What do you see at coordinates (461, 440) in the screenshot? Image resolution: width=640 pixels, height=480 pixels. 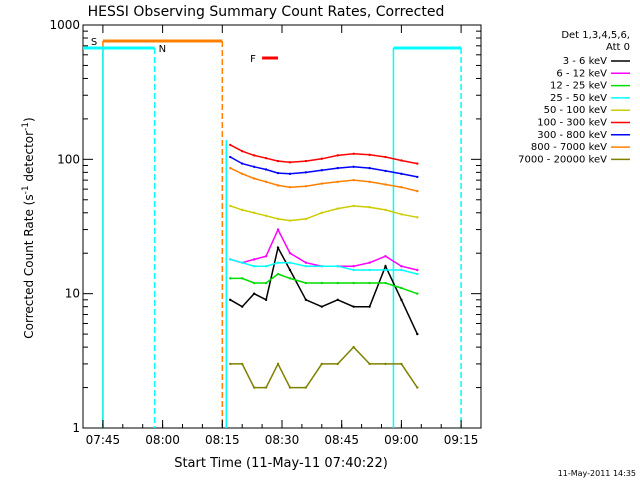 I see `x-tick-label-6: 09:15` at bounding box center [461, 440].